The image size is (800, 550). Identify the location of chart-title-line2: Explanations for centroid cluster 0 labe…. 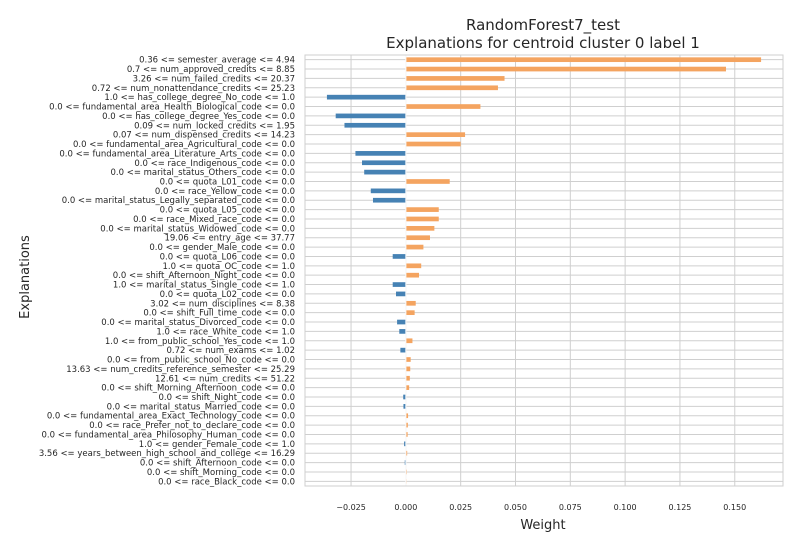
(543, 43).